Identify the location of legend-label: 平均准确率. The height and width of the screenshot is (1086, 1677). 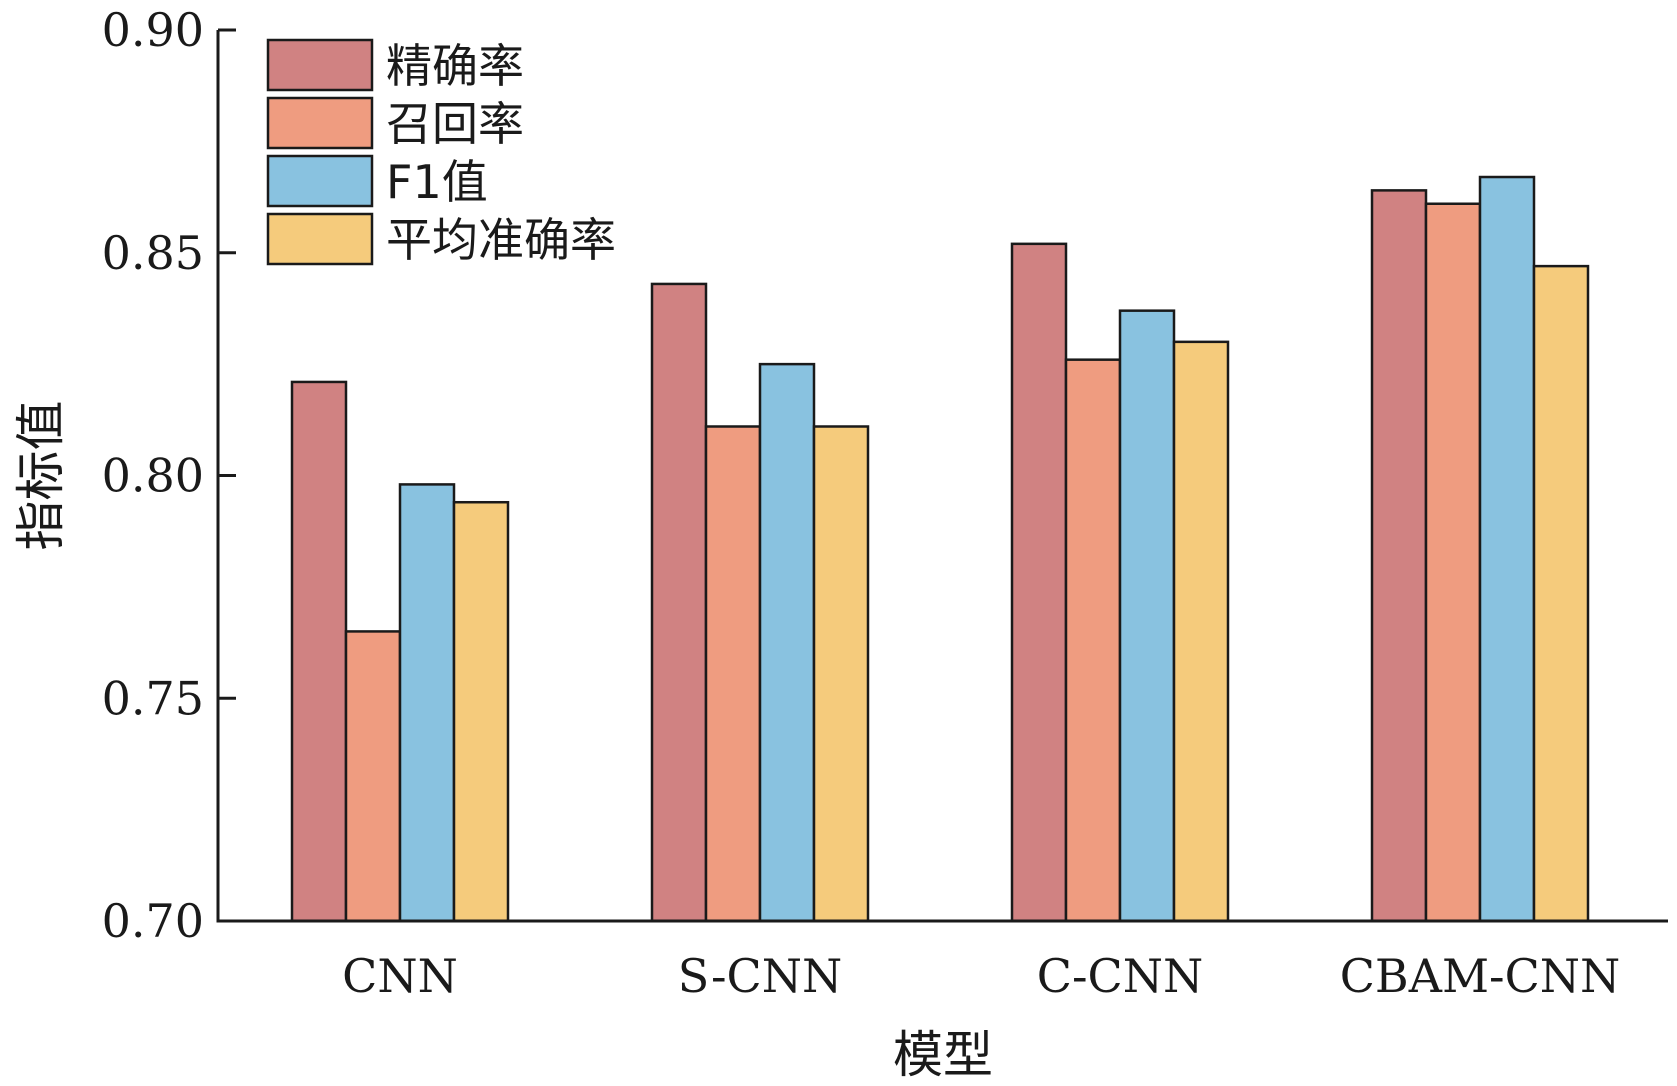
(501, 240).